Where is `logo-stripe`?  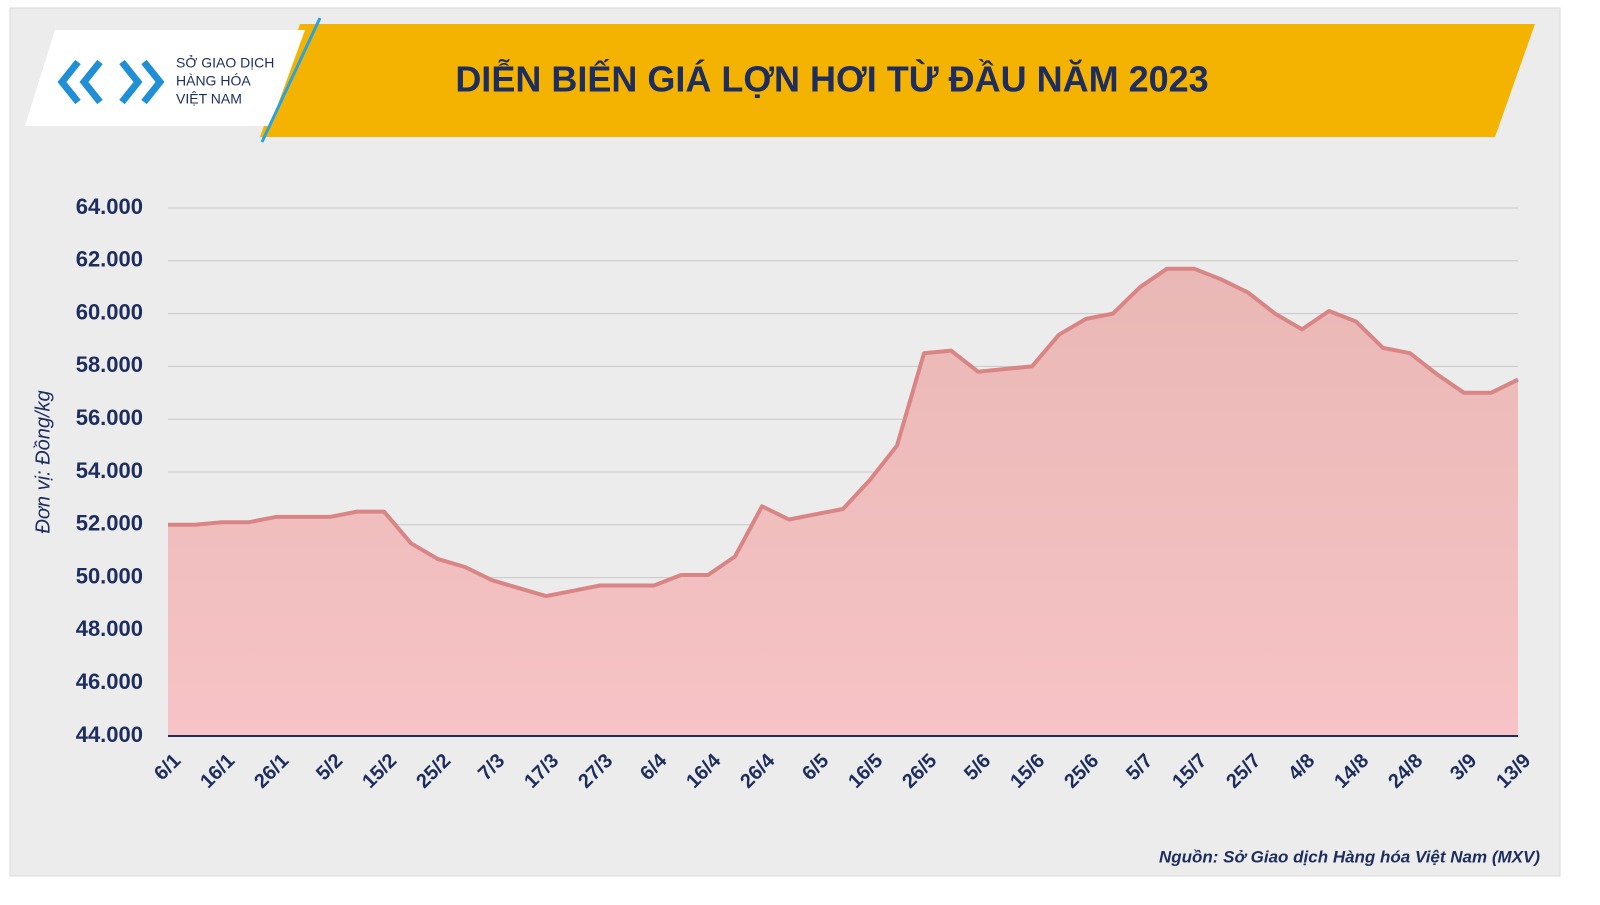 logo-stripe is located at coordinates (291, 80).